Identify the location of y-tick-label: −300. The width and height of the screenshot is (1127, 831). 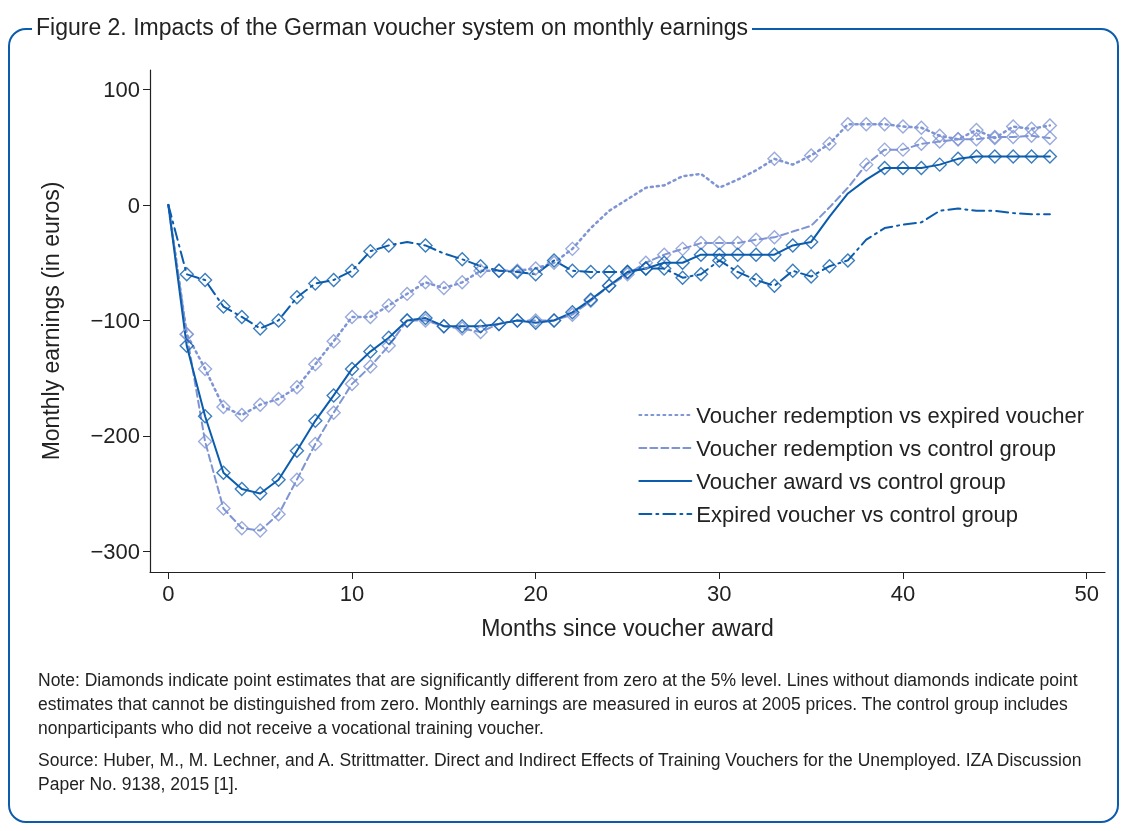
(115, 551).